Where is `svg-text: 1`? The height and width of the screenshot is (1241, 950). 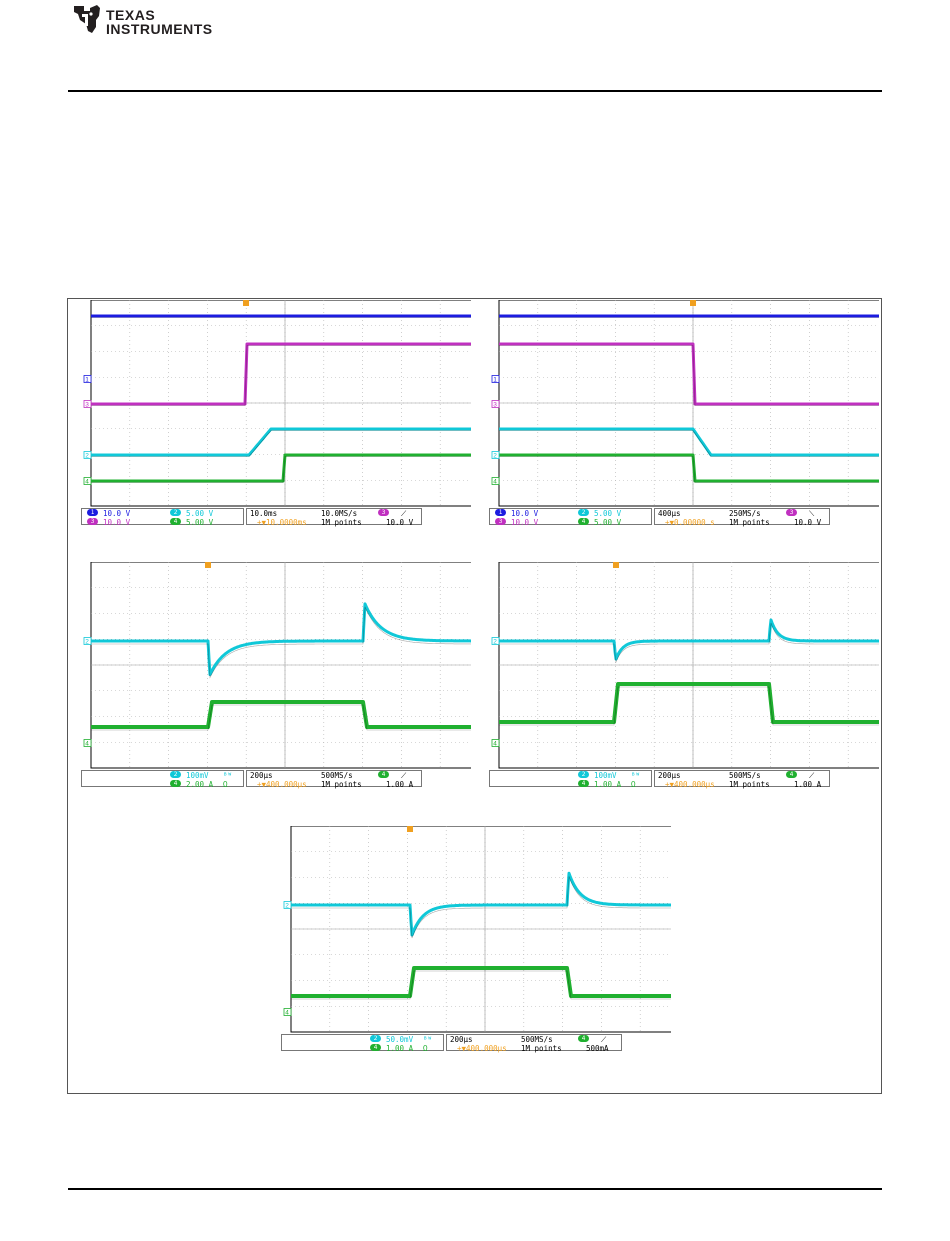
svg-text: 1 is located at coordinates (495, 380).